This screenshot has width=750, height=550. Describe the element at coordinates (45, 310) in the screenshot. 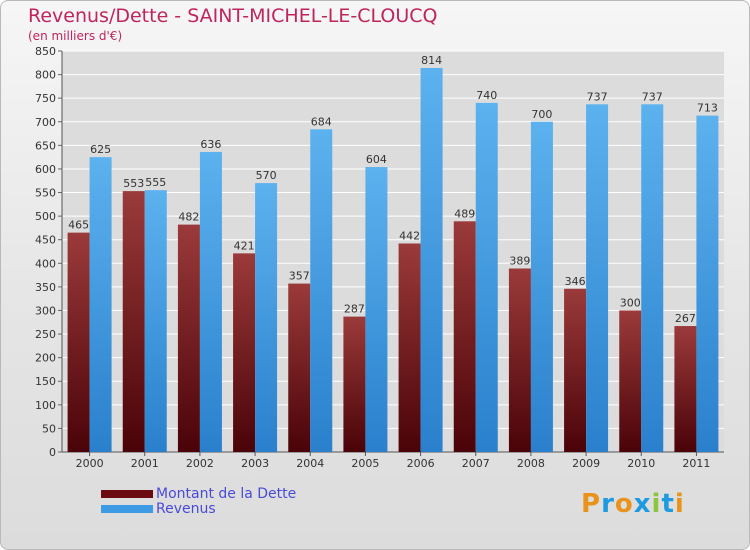

I see `y-tick-label: 300` at that location.